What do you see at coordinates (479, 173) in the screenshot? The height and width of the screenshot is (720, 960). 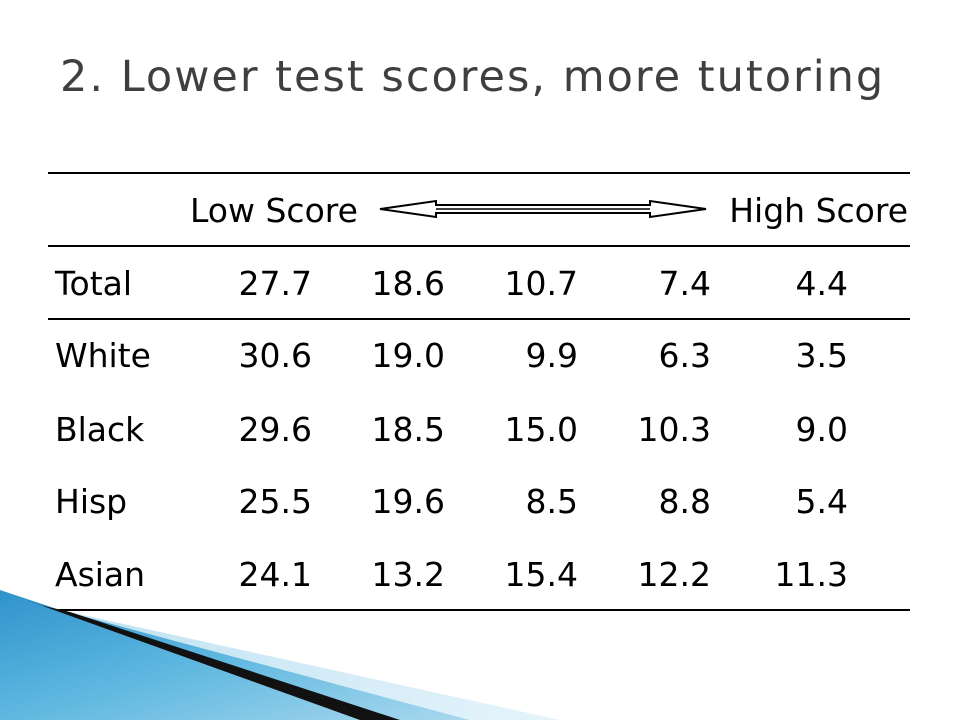 I see `table-top-rule` at bounding box center [479, 173].